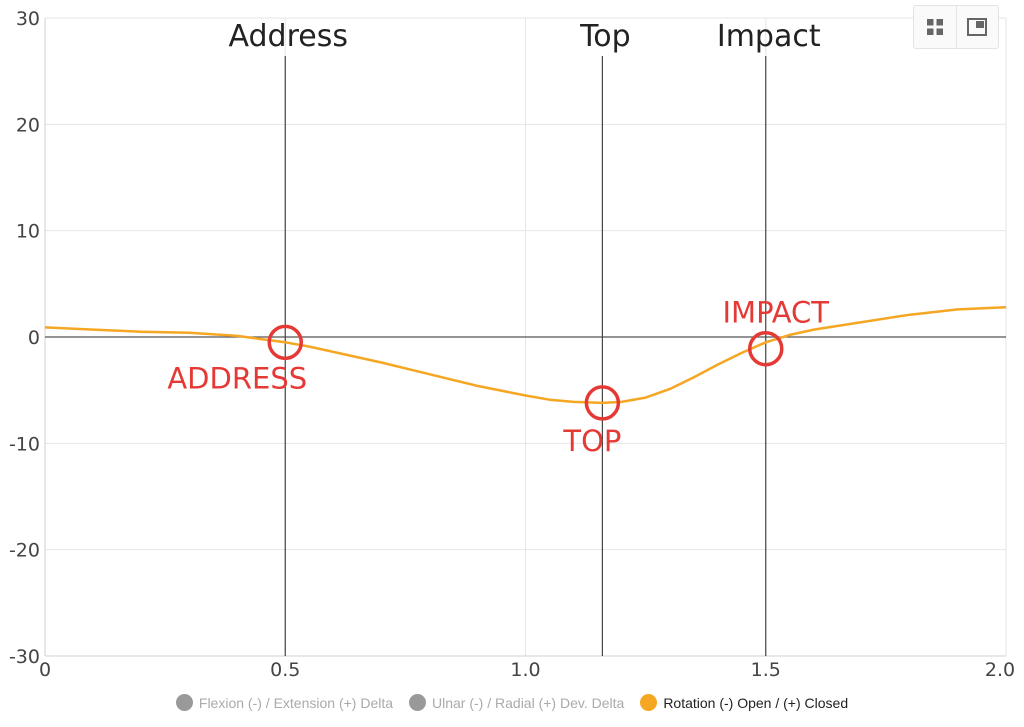 The height and width of the screenshot is (727, 1024). I want to click on legend-item: Ulnar (-) / Radial (+) Dev. Delta, so click(516, 702).